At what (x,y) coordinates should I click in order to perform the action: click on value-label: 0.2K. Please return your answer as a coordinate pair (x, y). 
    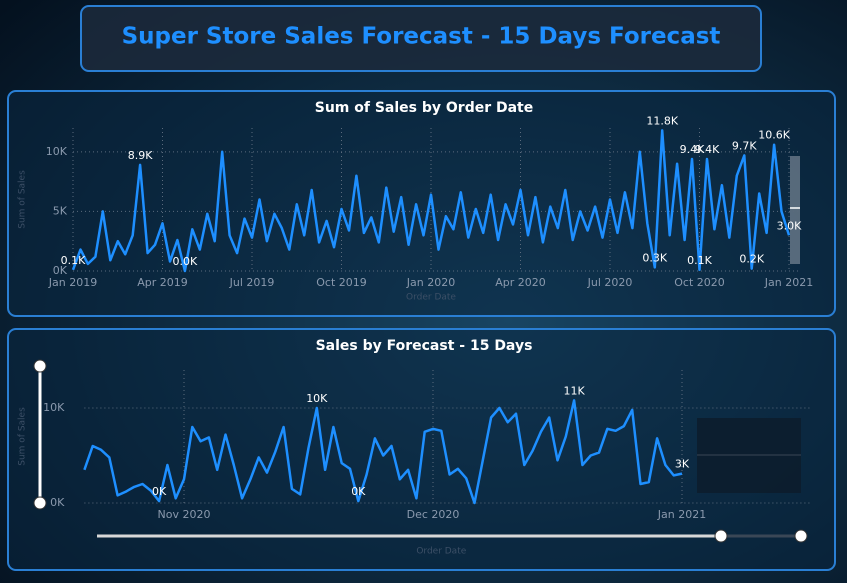
    Looking at the image, I should click on (751, 259).